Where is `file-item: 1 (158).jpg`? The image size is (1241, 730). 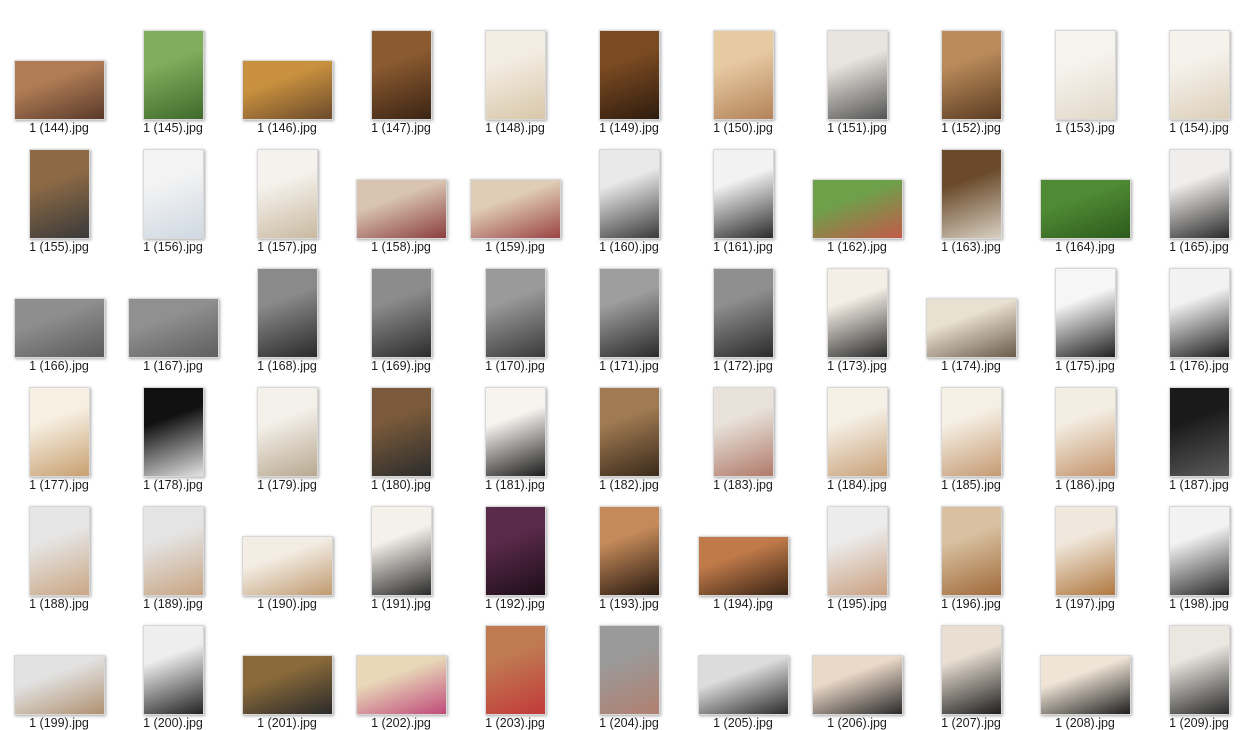 file-item: 1 (158).jpg is located at coordinates (401, 192).